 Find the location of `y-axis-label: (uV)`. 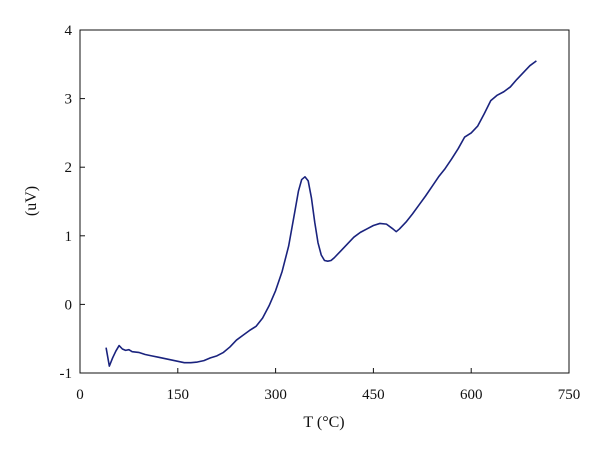

y-axis-label: (uV) is located at coordinates (31, 201).